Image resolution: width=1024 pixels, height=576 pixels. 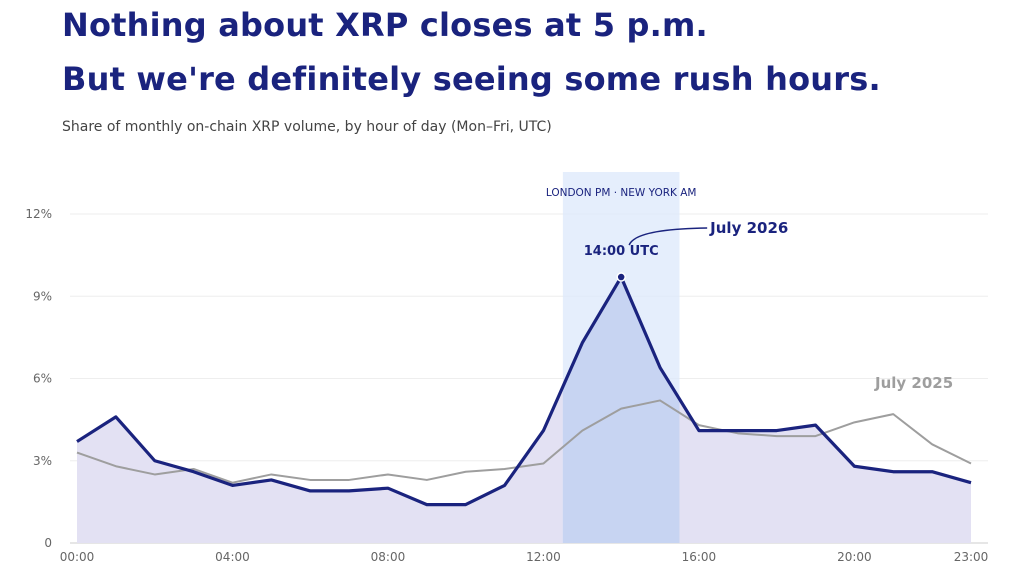 What do you see at coordinates (385, 25) in the screenshot?
I see `headline-line-1: Nothing about XRP closes at 5 p.m.` at bounding box center [385, 25].